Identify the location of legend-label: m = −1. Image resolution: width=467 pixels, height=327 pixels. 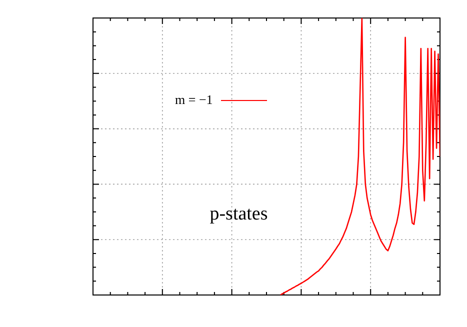
(194, 100).